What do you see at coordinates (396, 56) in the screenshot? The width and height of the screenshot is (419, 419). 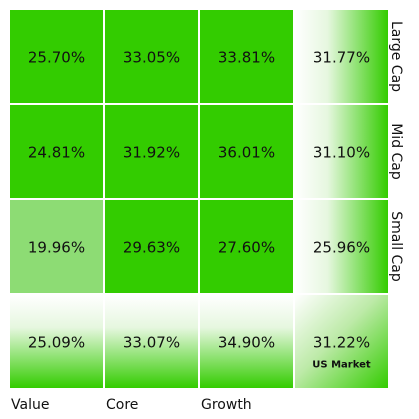 I see `row-label-large-cap: Large Cap` at bounding box center [396, 56].